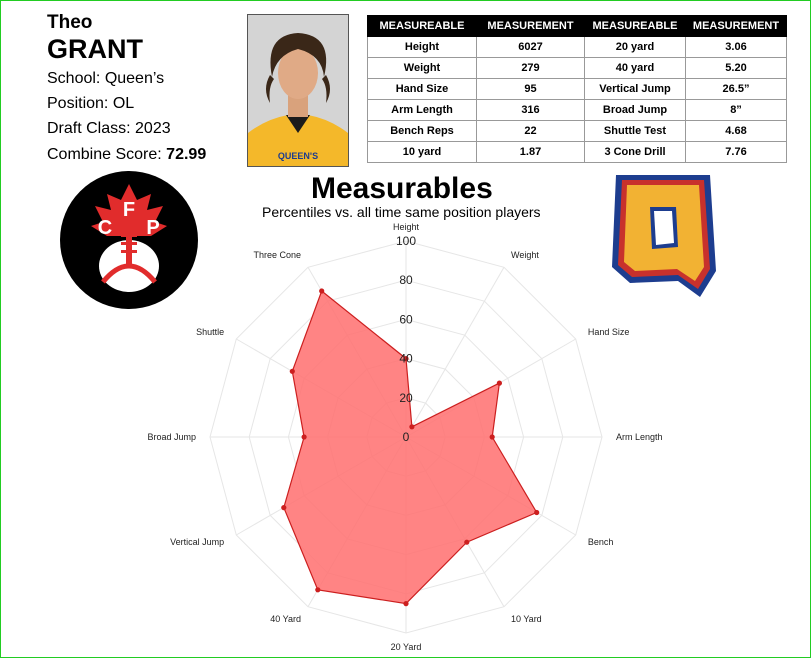  What do you see at coordinates (277, 255) in the screenshot?
I see `axis-label: Three Cone` at bounding box center [277, 255].